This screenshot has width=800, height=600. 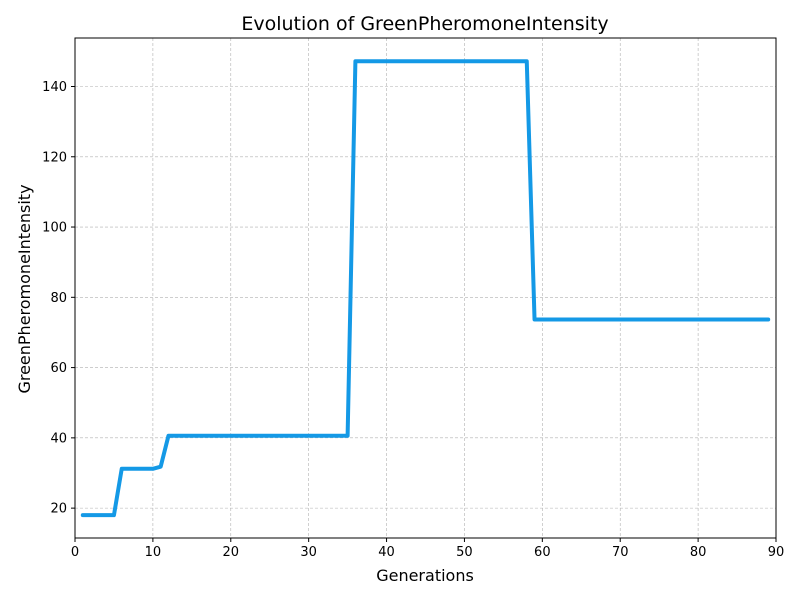 What do you see at coordinates (386, 552) in the screenshot?
I see `x-tick-label: 40` at bounding box center [386, 552].